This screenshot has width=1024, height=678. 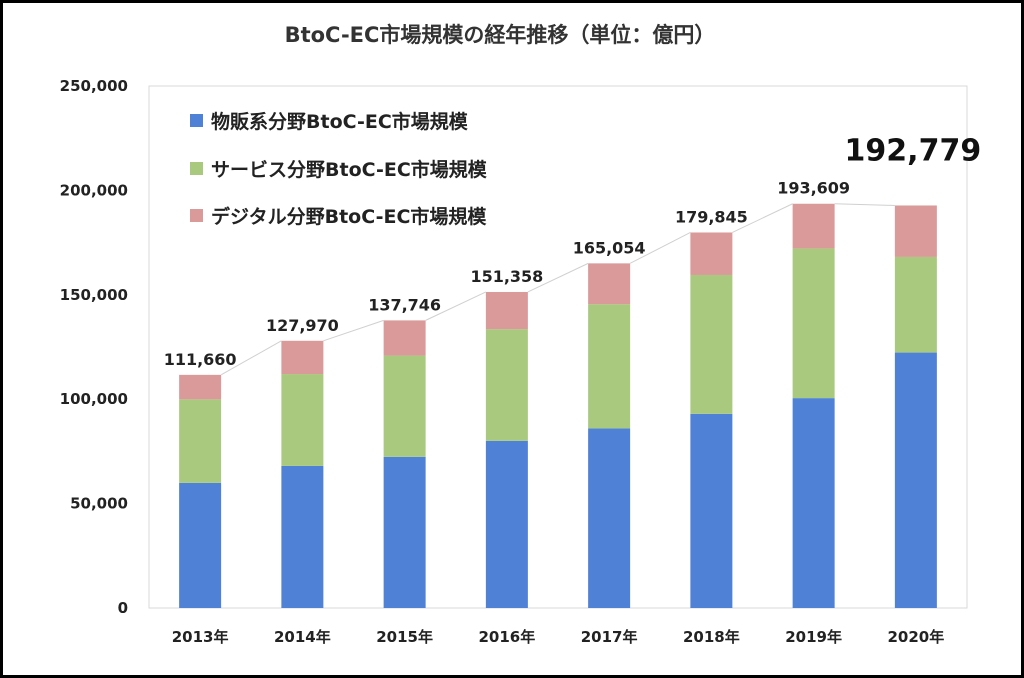 I want to click on legend-label: デジタル分野BtoC-EC市場規模, so click(x=349, y=216).